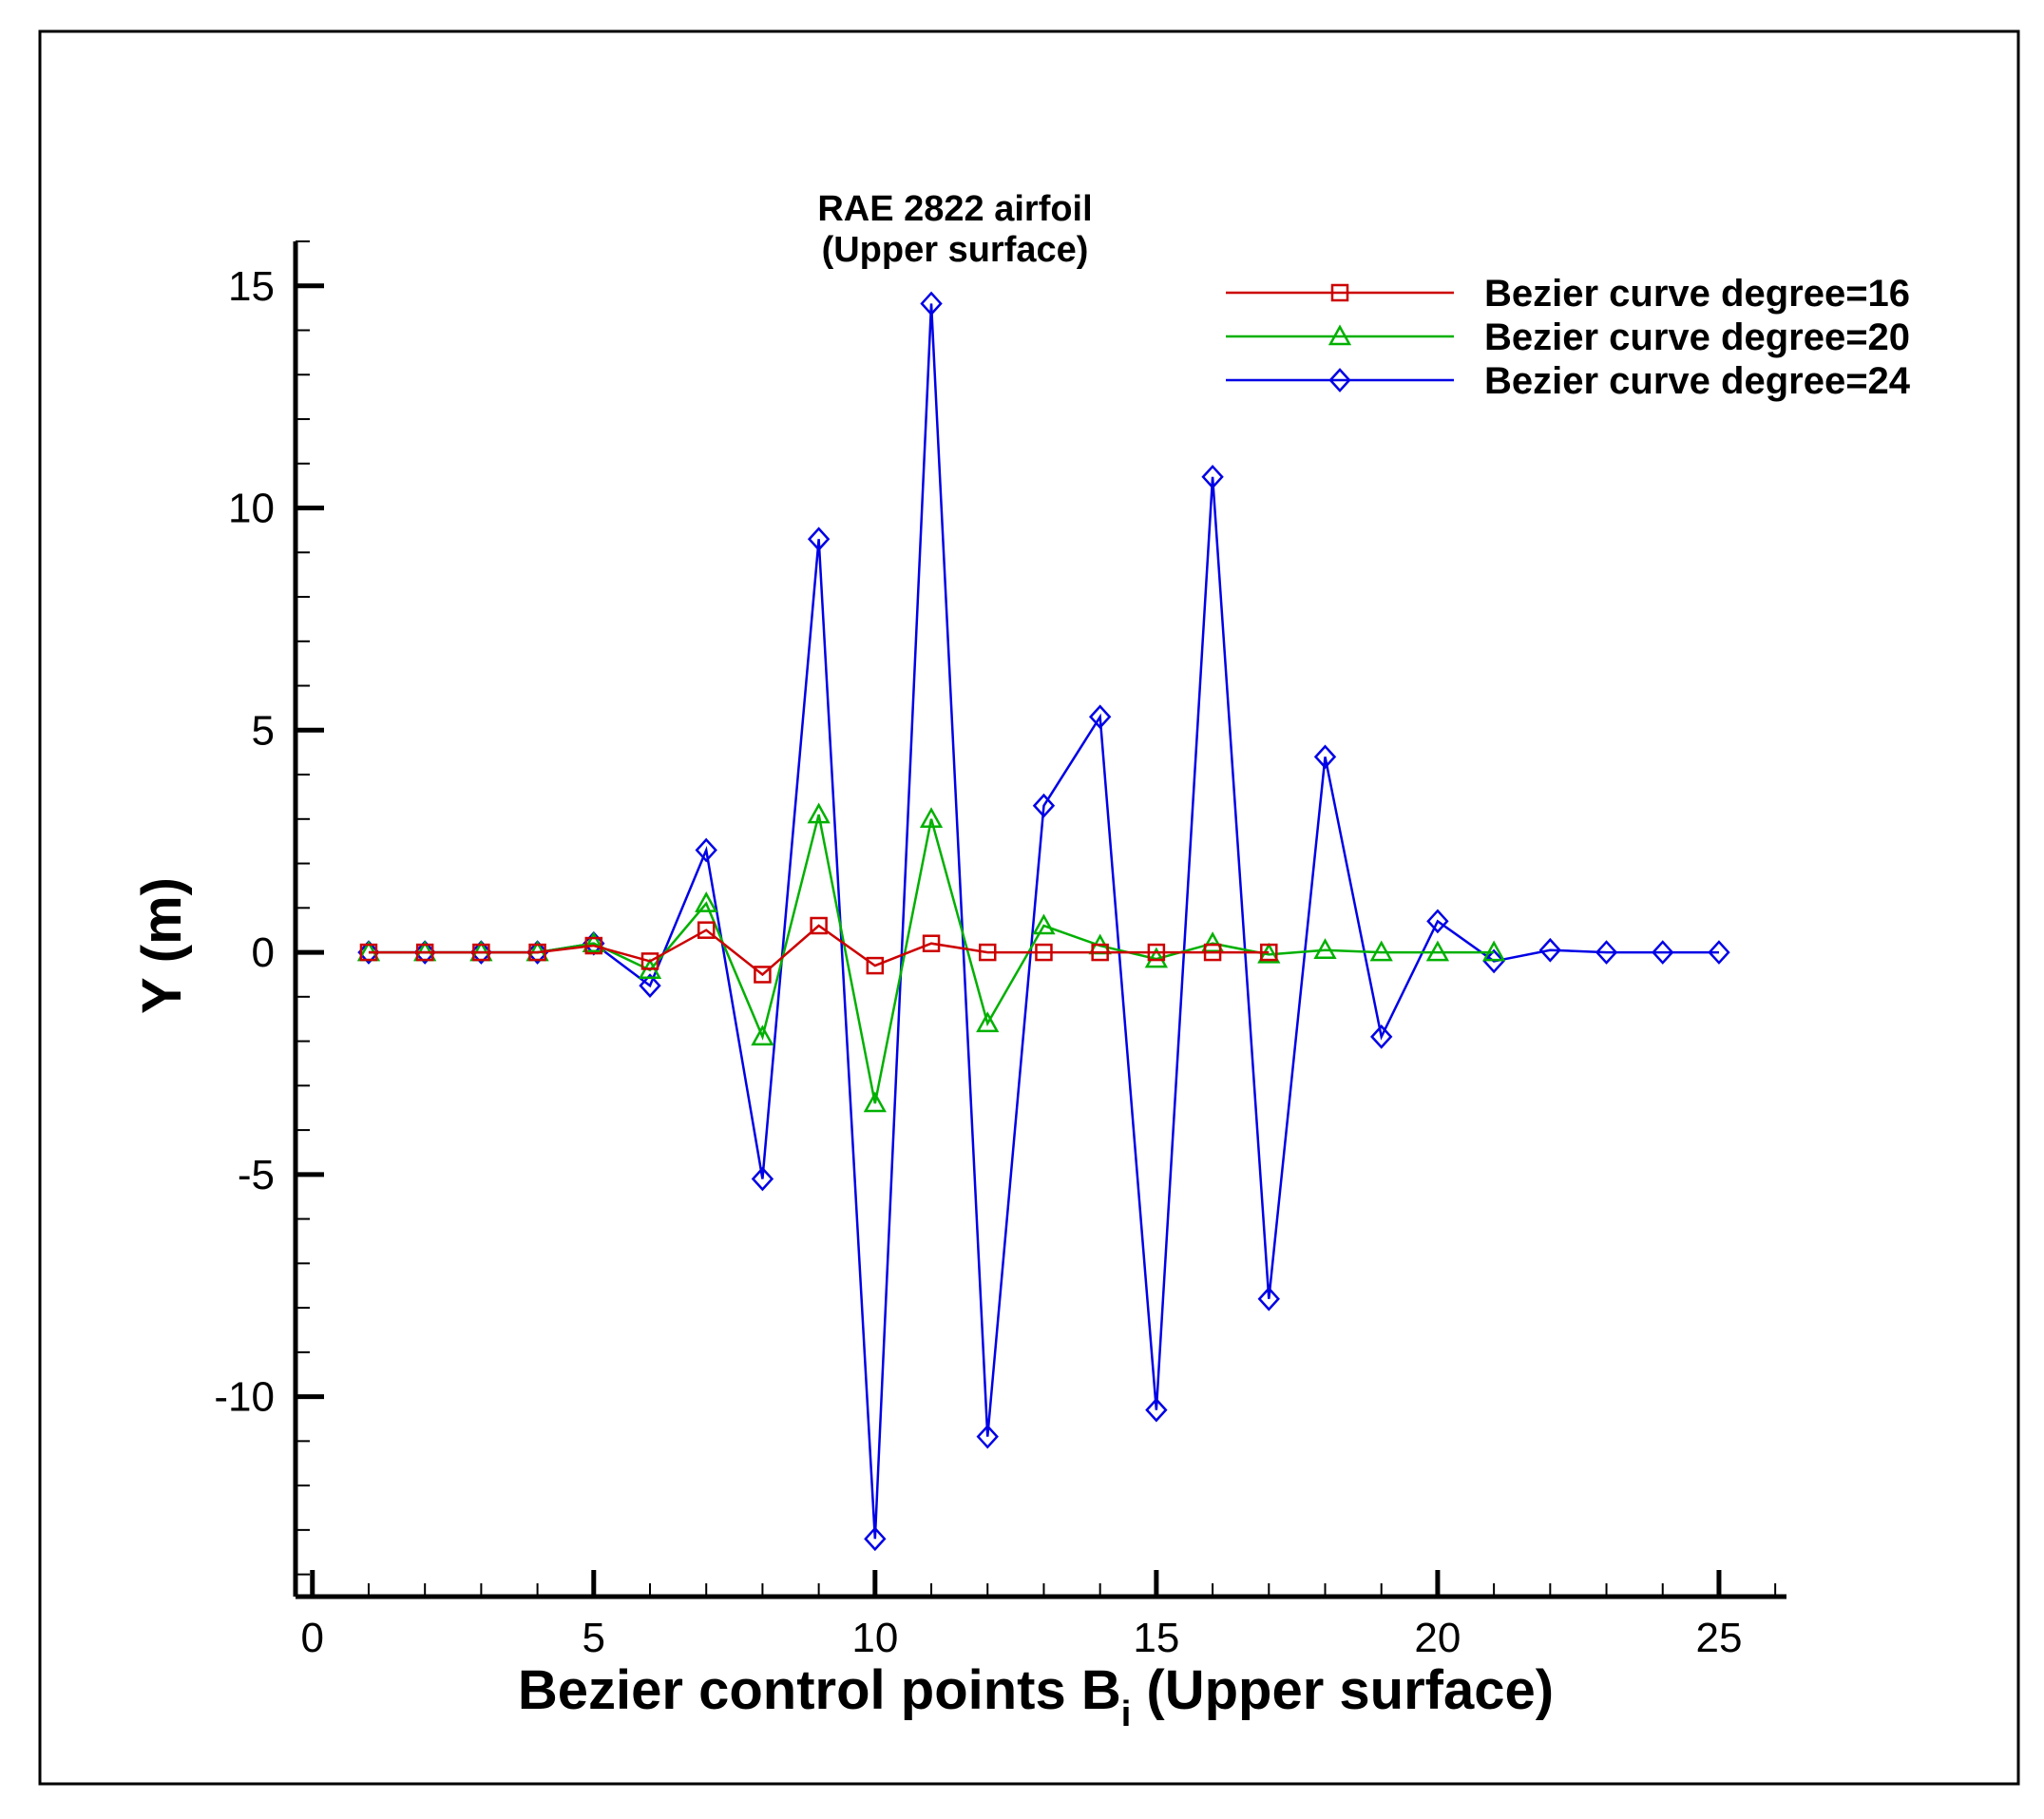 This screenshot has height=1819, width=2044. What do you see at coordinates (1039, 1615) in the screenshot?
I see `x-axis-ticks: 0 5 10 15 20 25` at bounding box center [1039, 1615].